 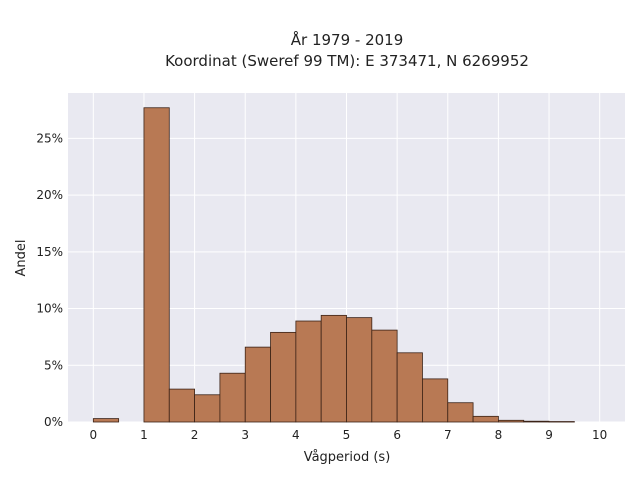 I want to click on x-axis-ticks: 0 1 2 3 4 5 6 7 8 9 10, so click(x=348, y=435).